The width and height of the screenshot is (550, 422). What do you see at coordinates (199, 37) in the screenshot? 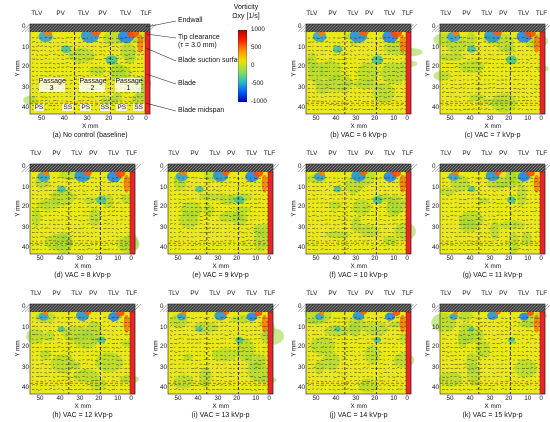
I see `tip-clearance-annotation: Tip clearance` at bounding box center [199, 37].